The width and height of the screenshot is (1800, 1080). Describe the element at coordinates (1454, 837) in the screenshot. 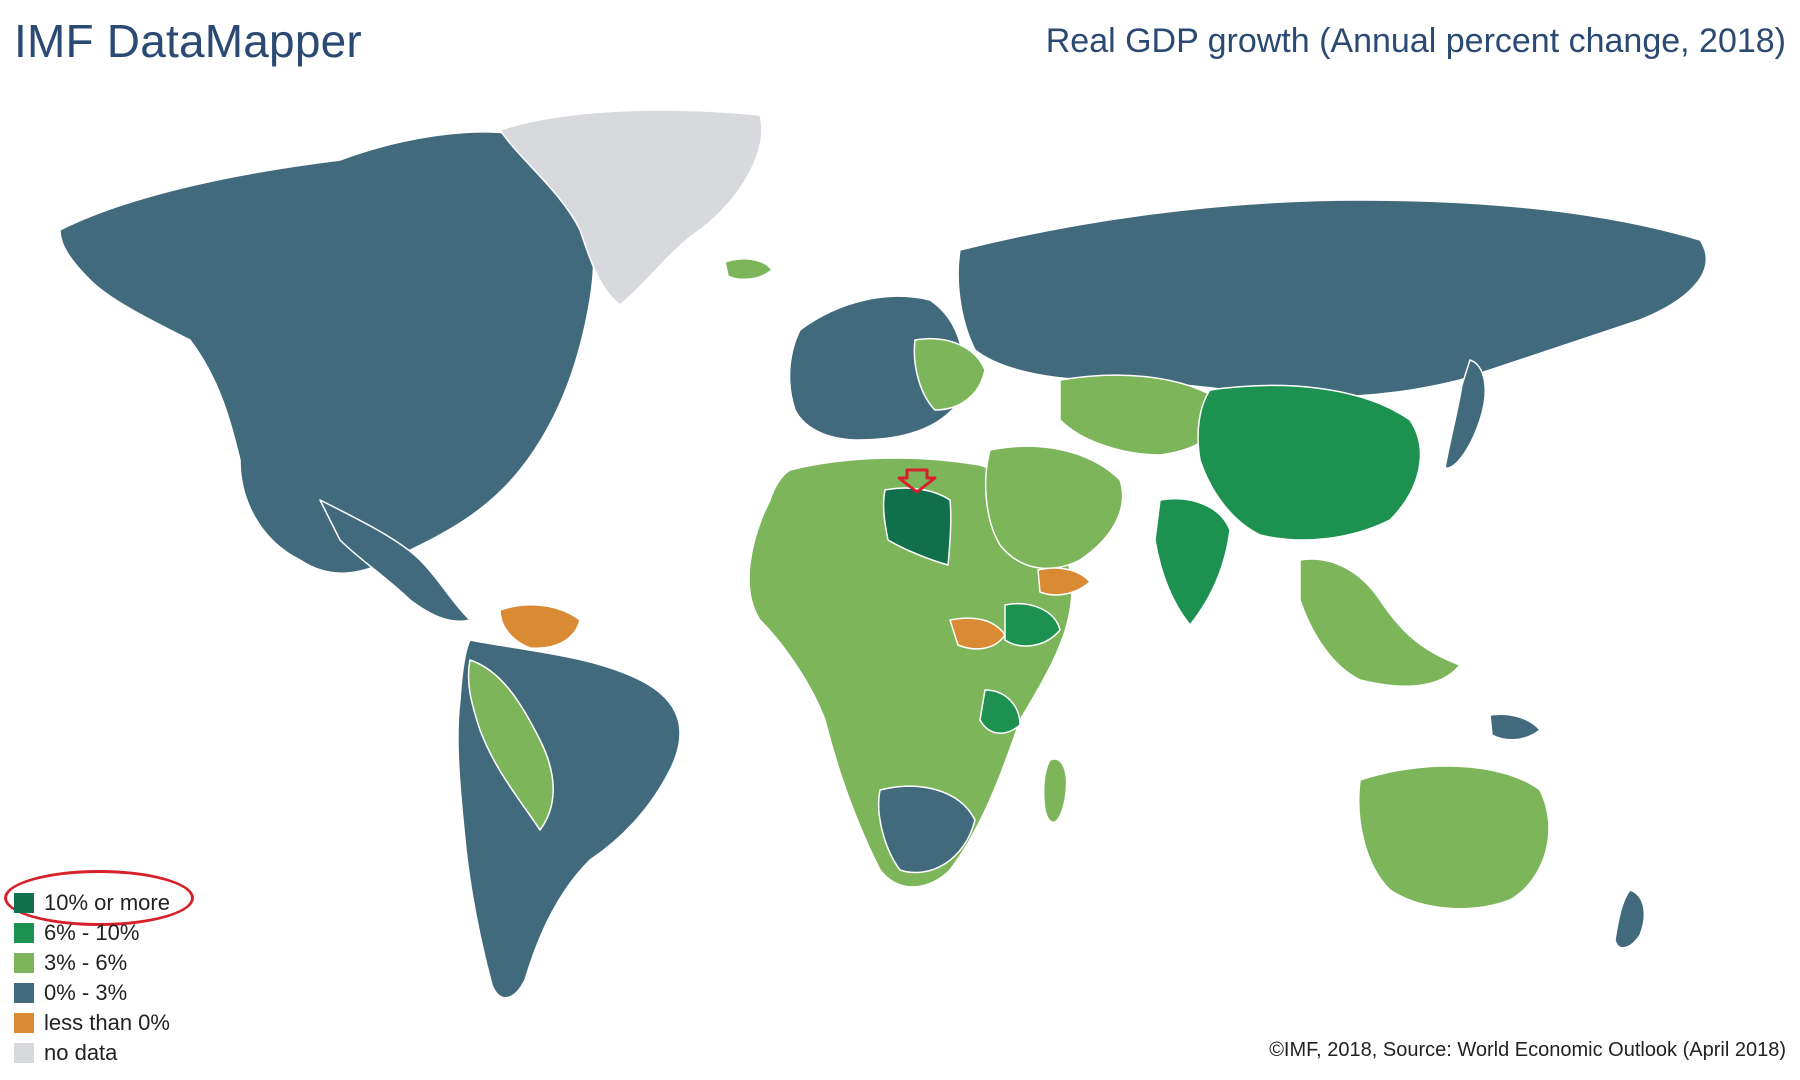

I see `australia-region` at that location.